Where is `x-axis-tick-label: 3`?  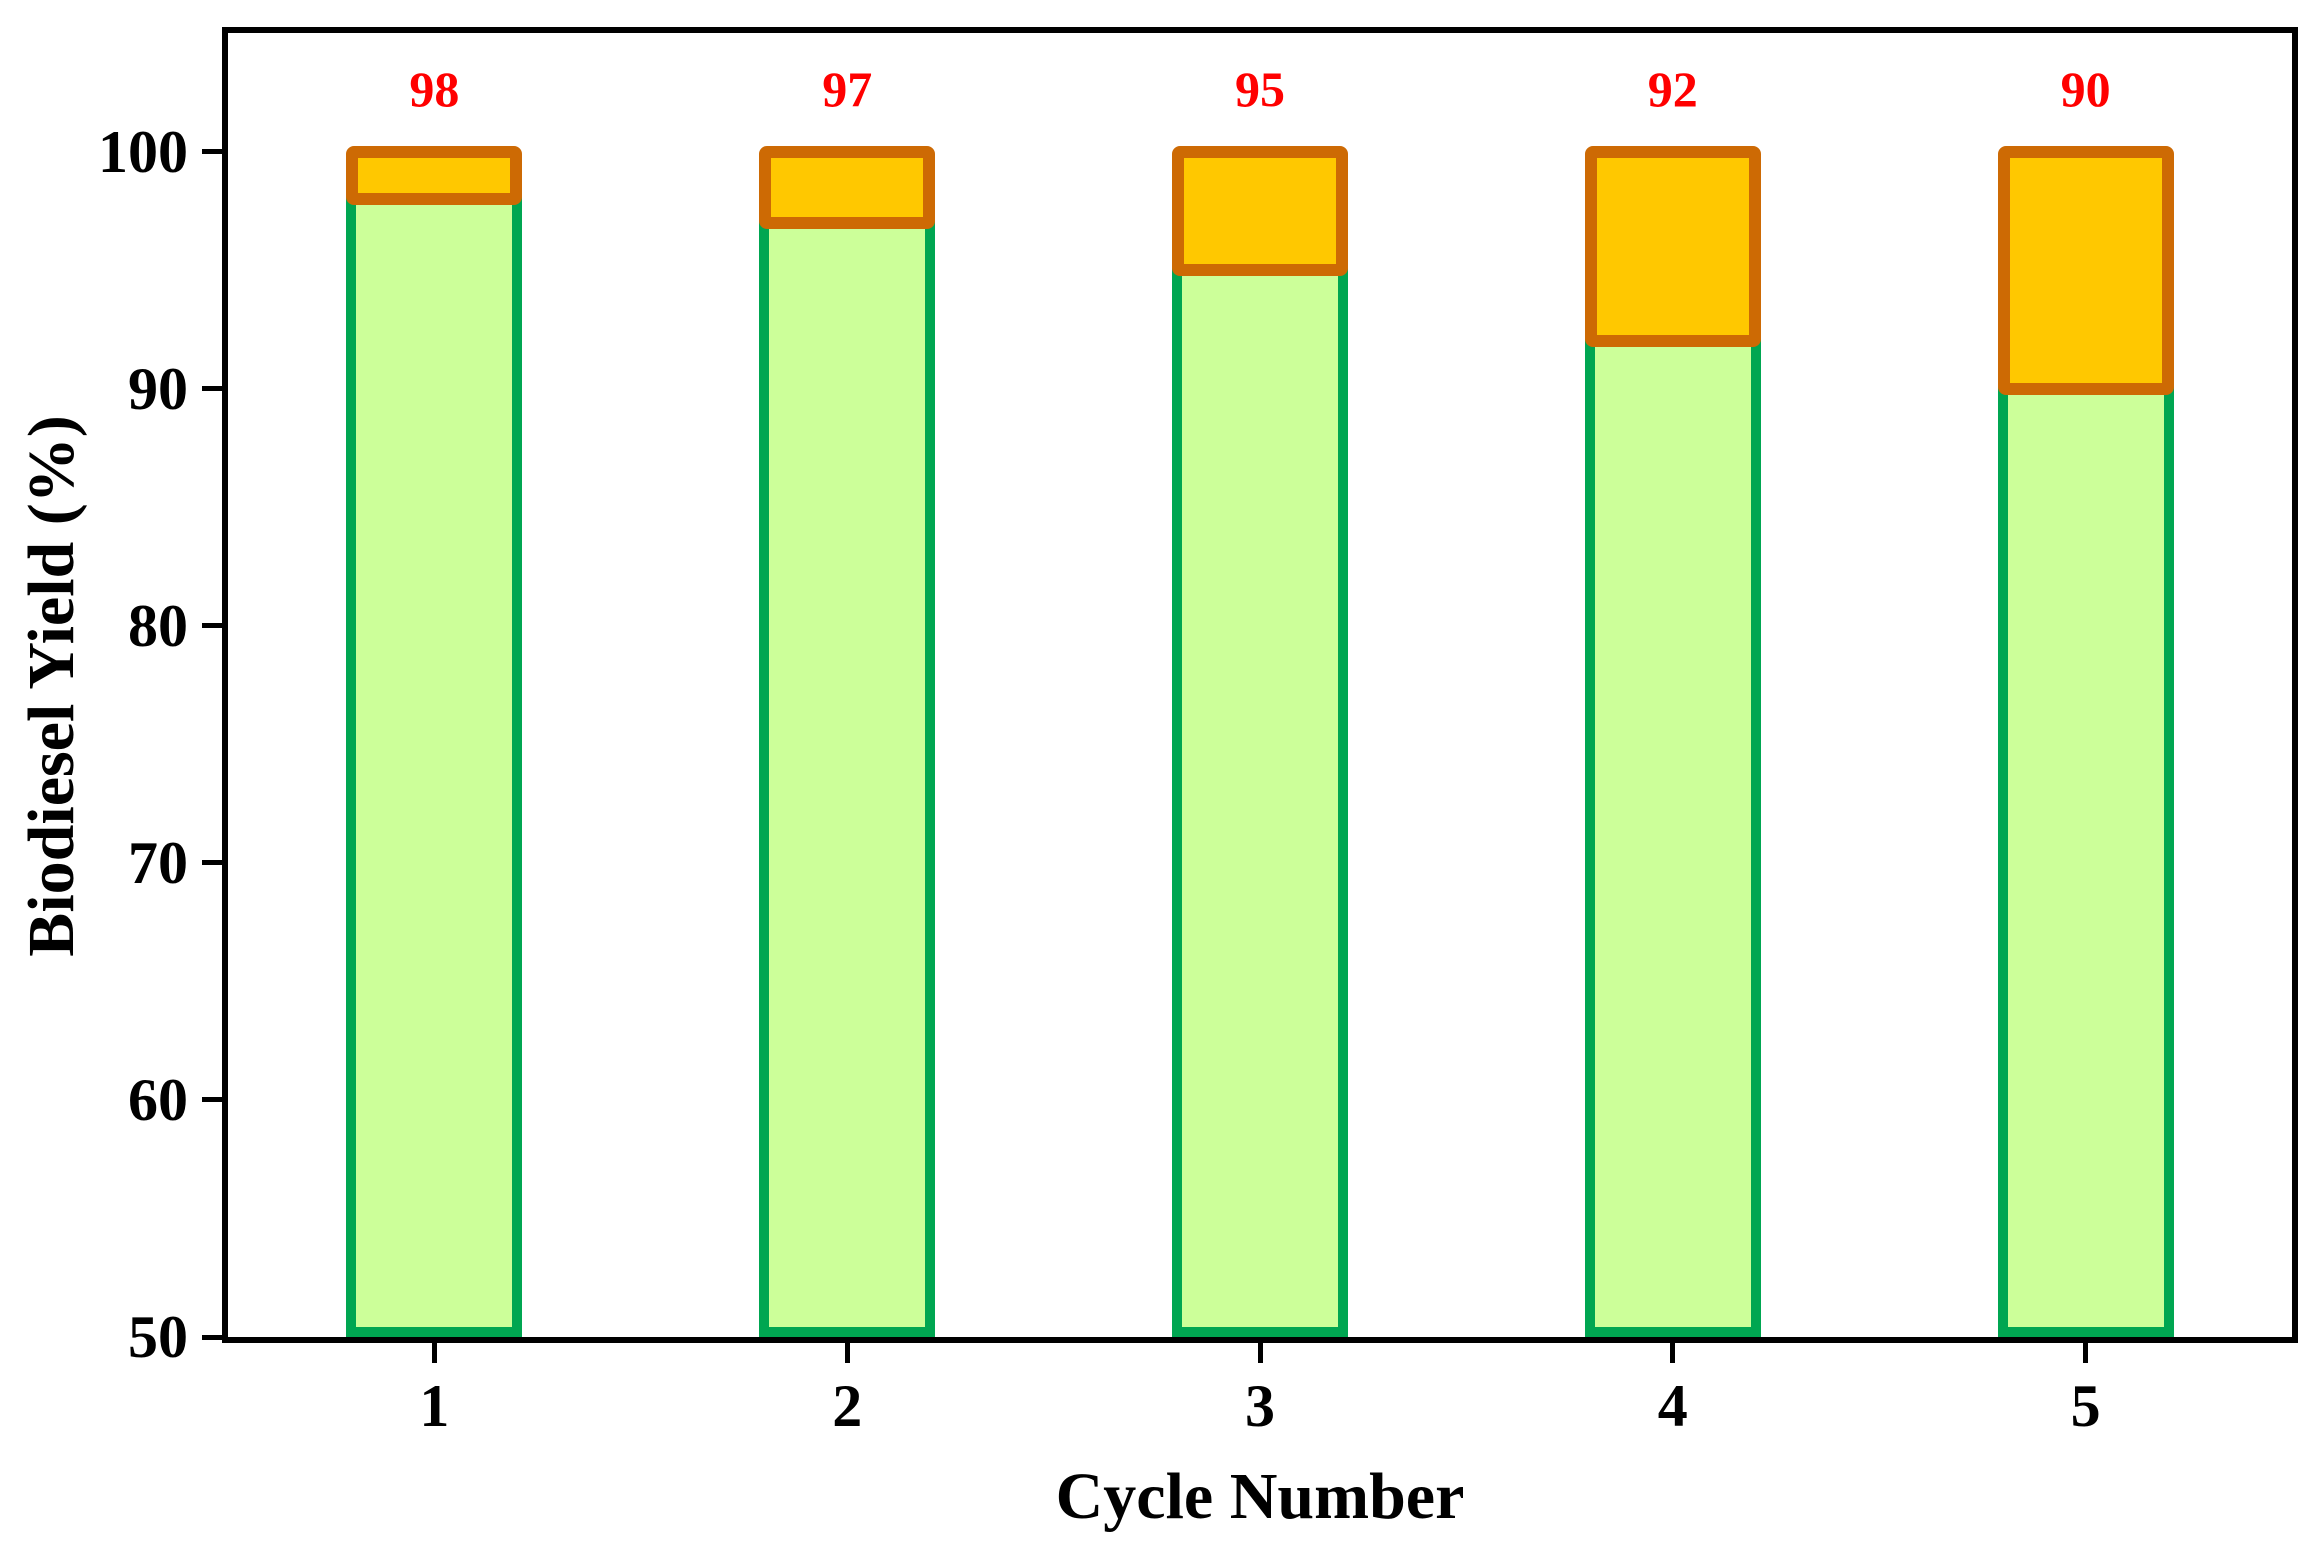
x-axis-tick-label: 3 is located at coordinates (1260, 1406).